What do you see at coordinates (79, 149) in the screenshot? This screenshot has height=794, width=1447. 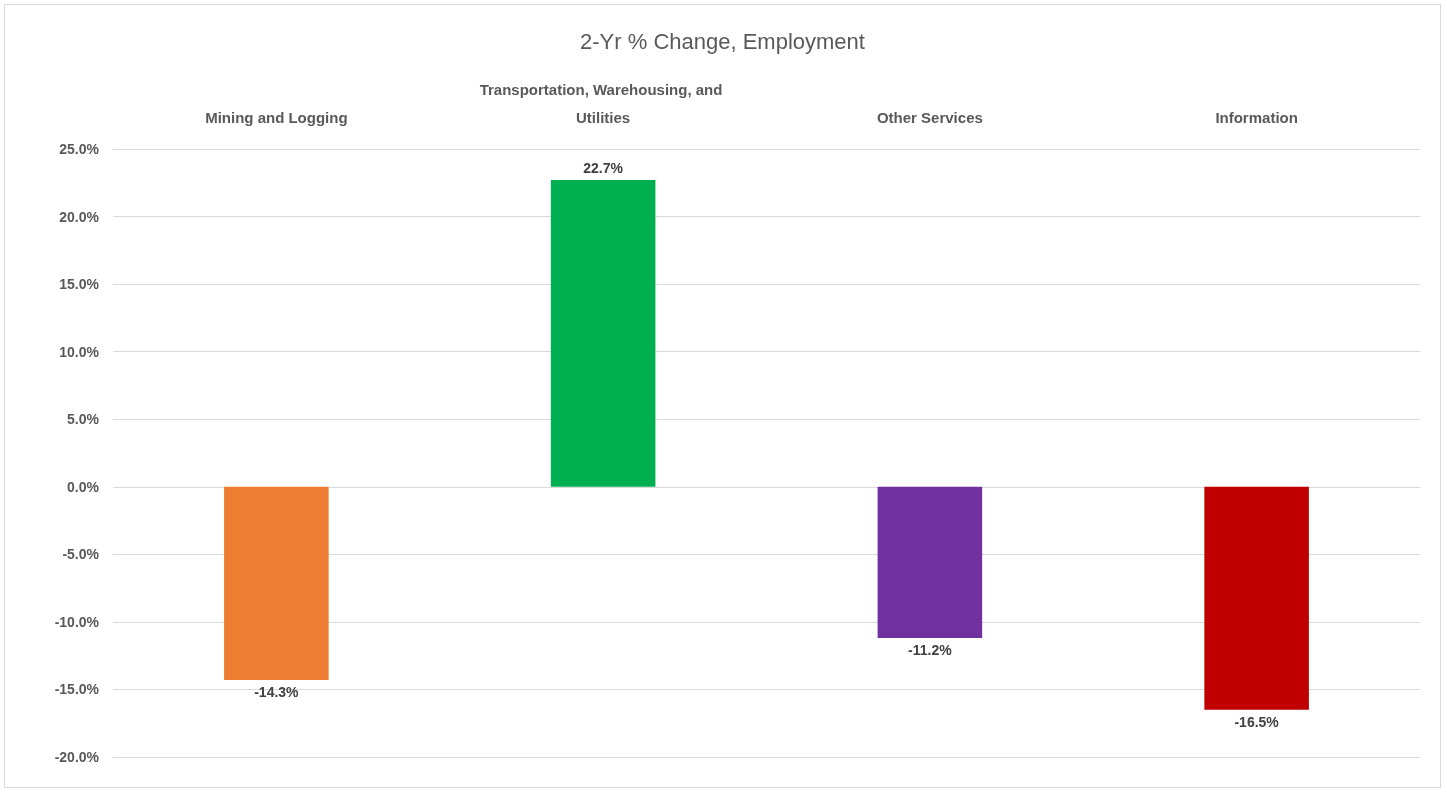 I see `y-tick-label: 25.0%` at bounding box center [79, 149].